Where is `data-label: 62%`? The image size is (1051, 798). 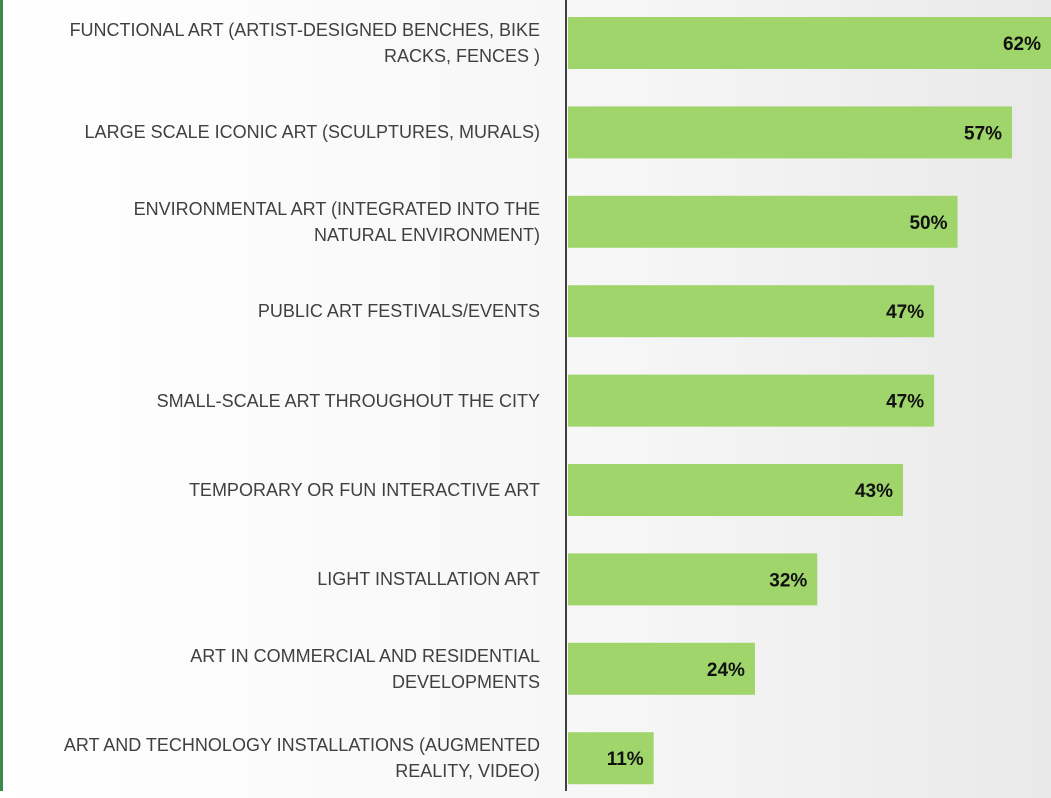 data-label: 62% is located at coordinates (1022, 44).